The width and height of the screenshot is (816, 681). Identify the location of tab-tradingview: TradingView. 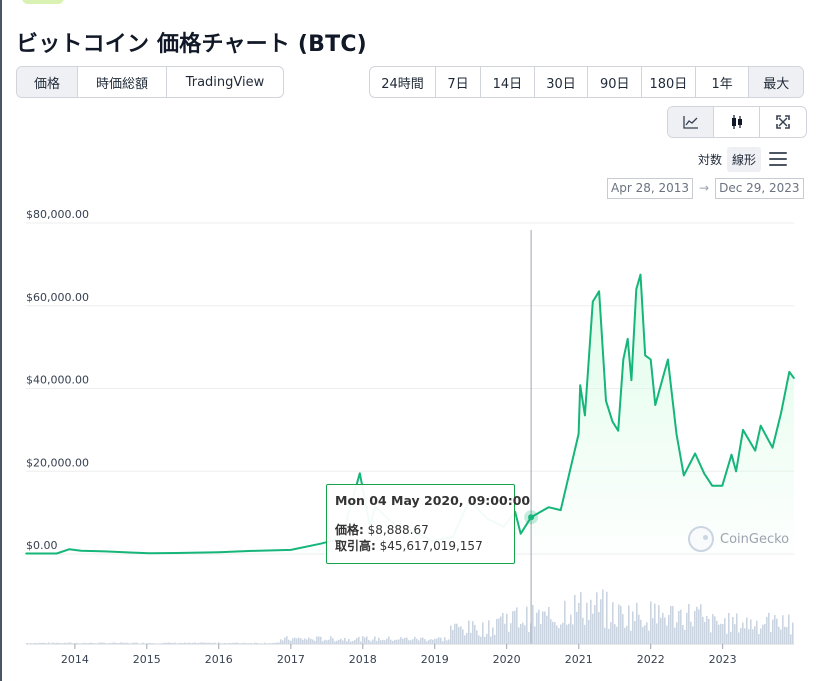
(225, 82).